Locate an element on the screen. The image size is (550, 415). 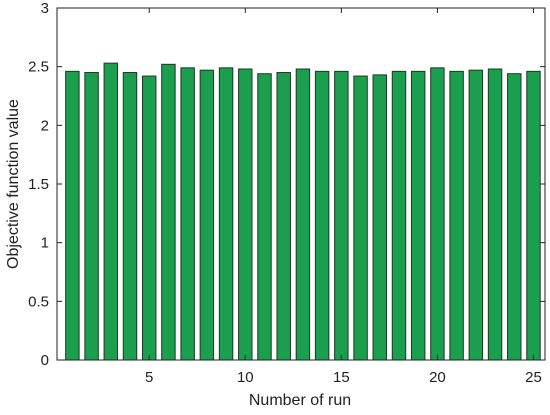
x-tick-label: 5 is located at coordinates (149, 377).